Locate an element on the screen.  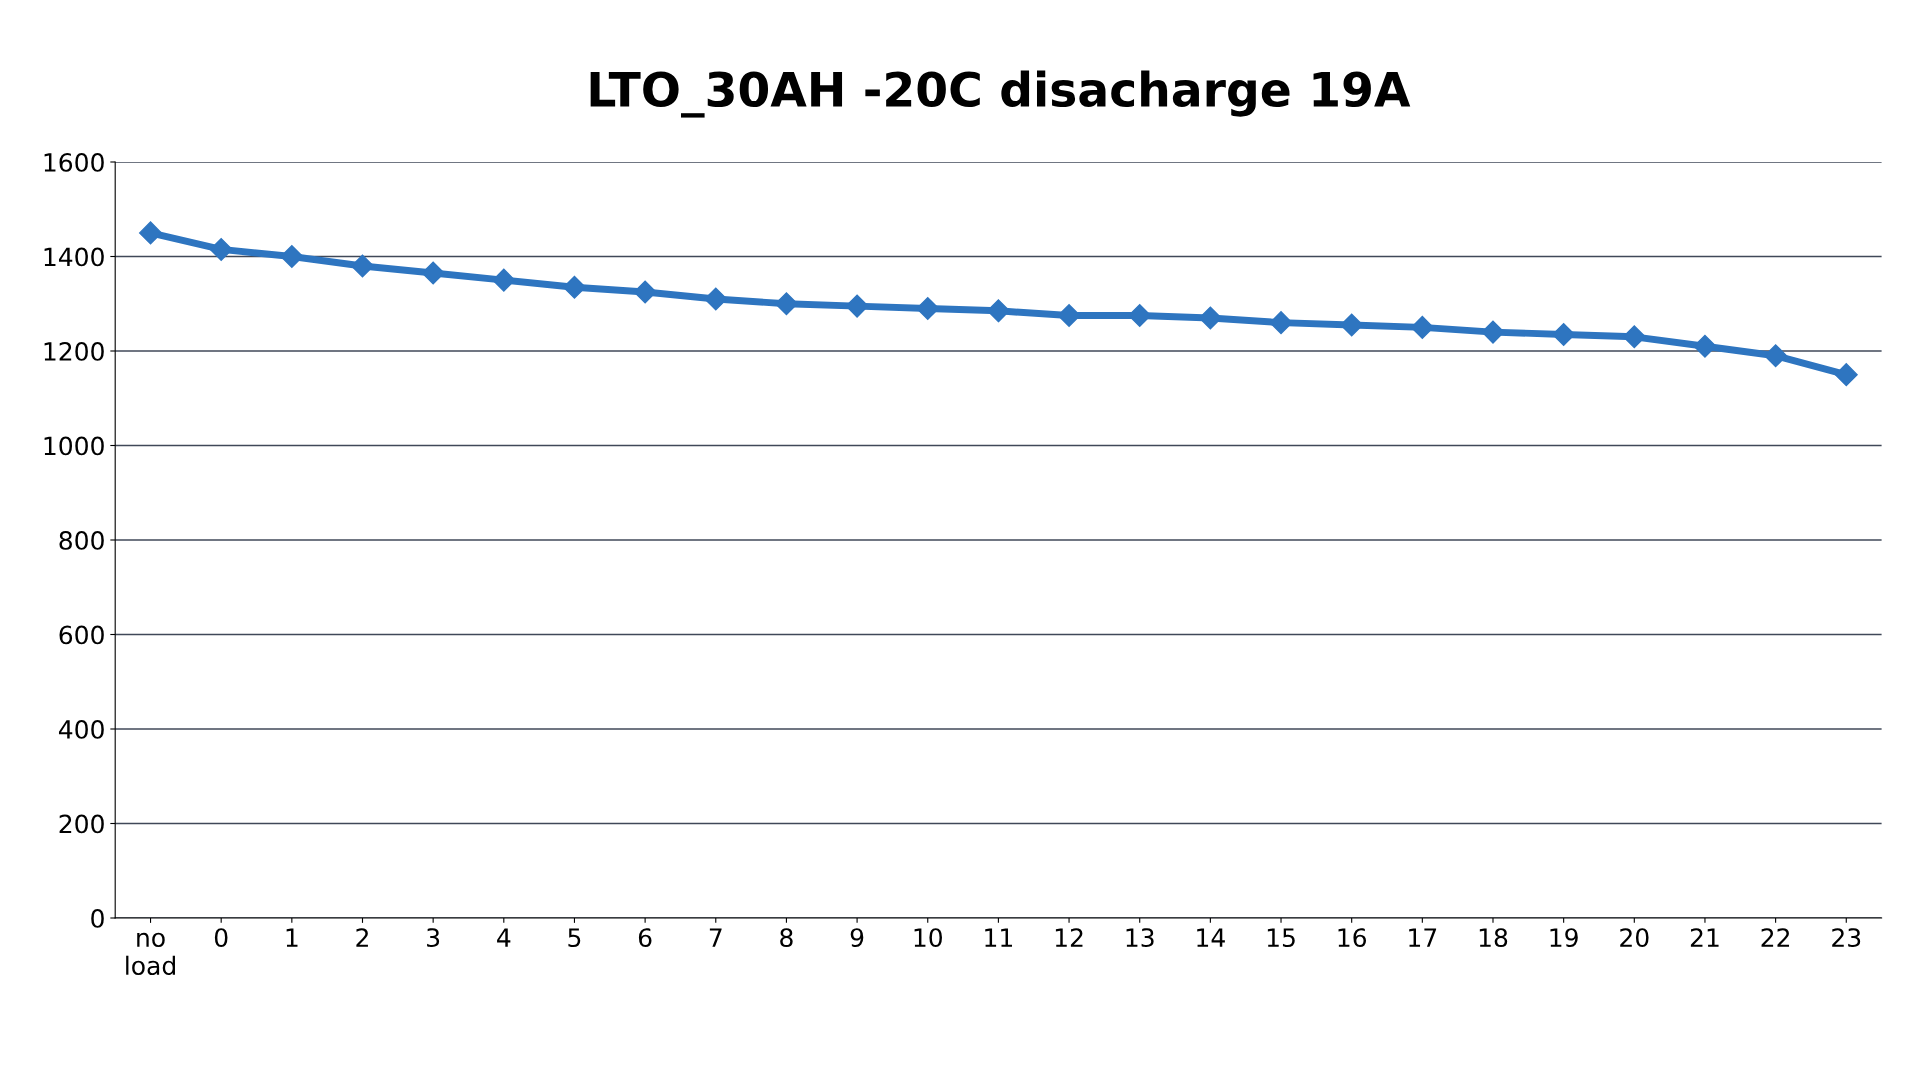
x-tick-label: 6 is located at coordinates (645, 938).